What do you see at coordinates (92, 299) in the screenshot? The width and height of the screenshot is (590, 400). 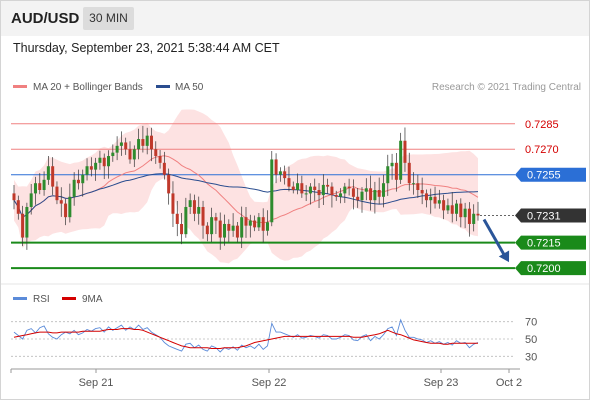 I see `rsi-ma-legend-label: 9MA` at bounding box center [92, 299].